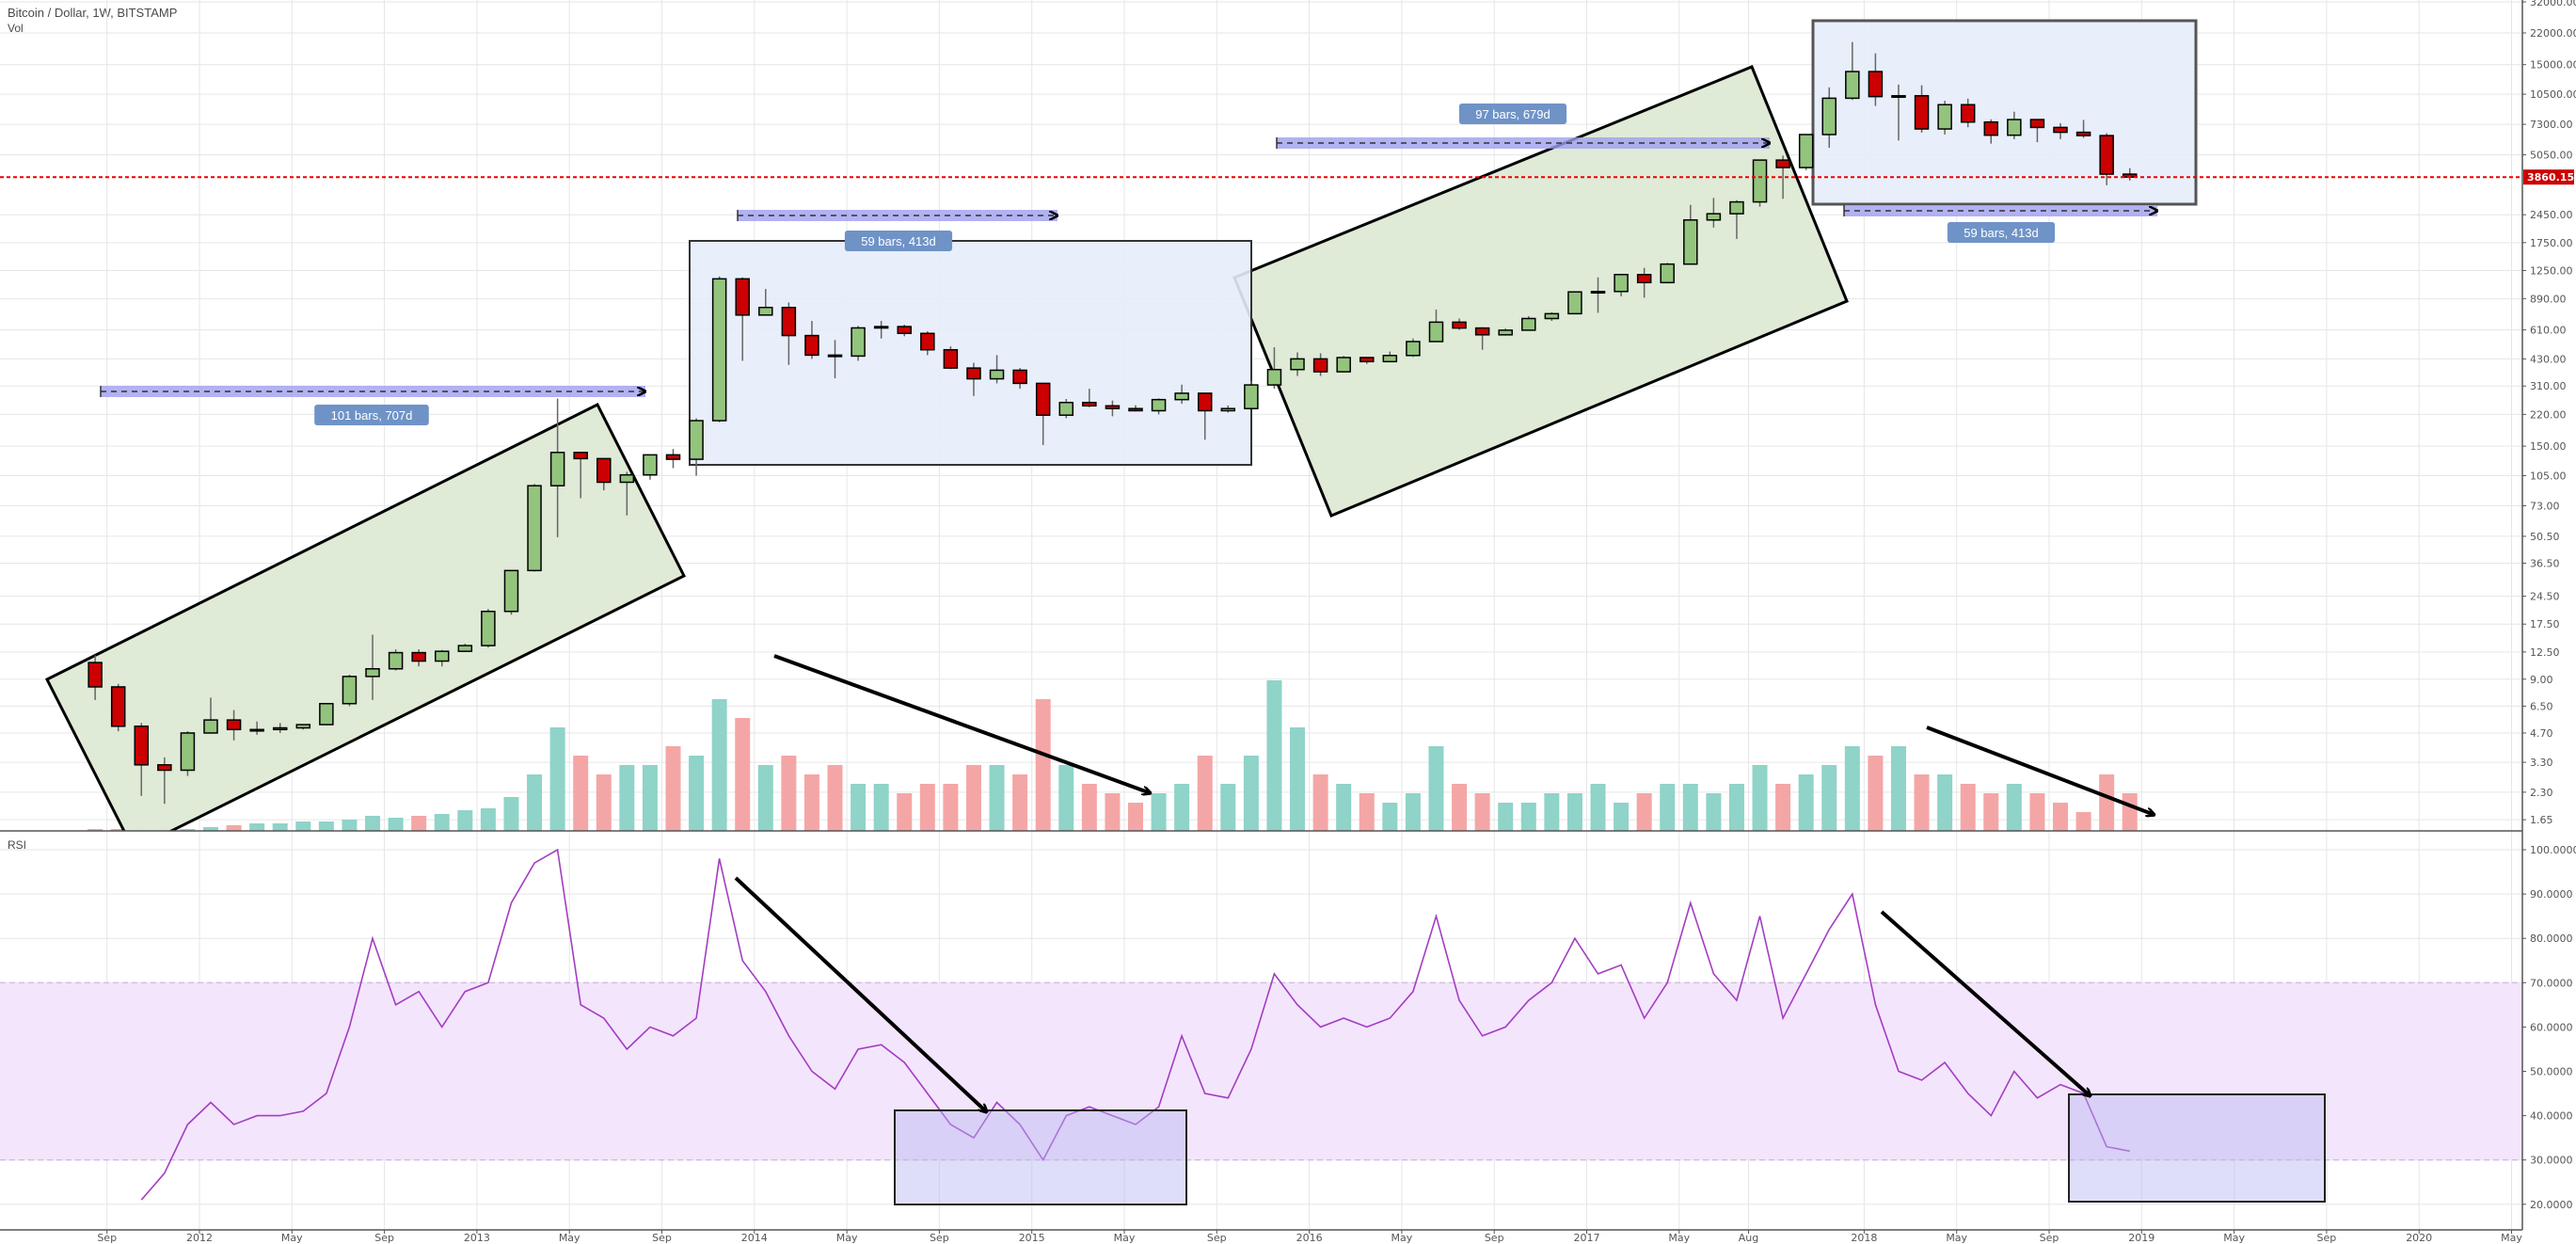 This screenshot has height=1244, width=2576. I want to click on price-tick-label: 150.00, so click(2548, 446).